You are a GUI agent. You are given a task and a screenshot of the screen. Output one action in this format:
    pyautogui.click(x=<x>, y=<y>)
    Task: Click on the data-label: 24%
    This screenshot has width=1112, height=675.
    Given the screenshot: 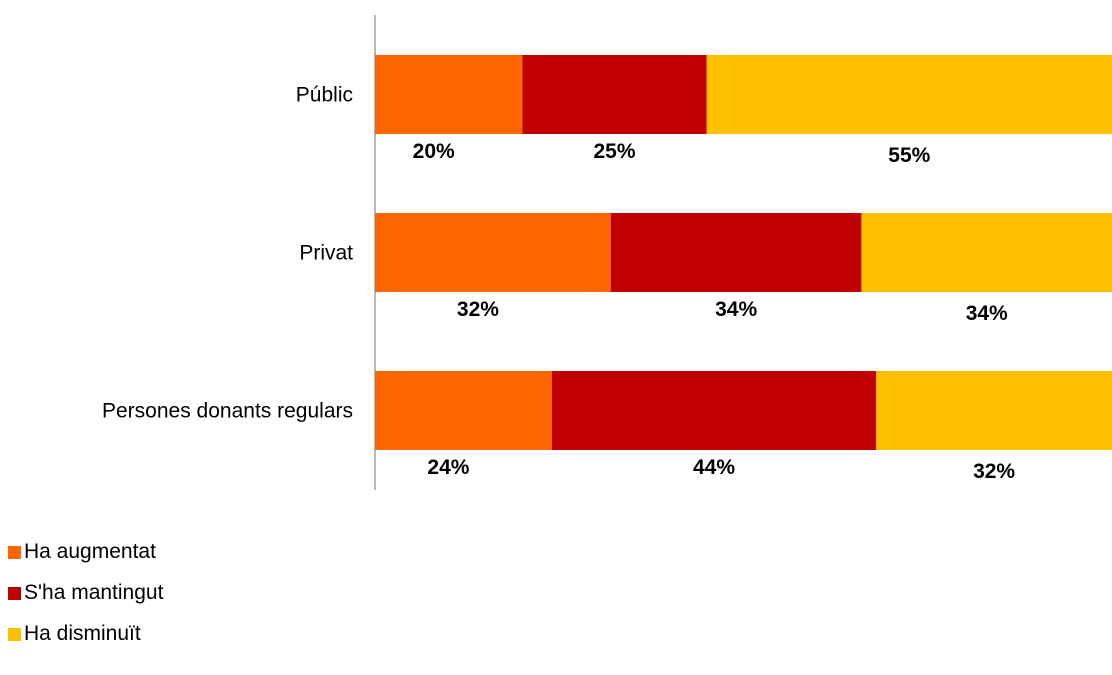 What is the action you would take?
    pyautogui.click(x=448, y=467)
    